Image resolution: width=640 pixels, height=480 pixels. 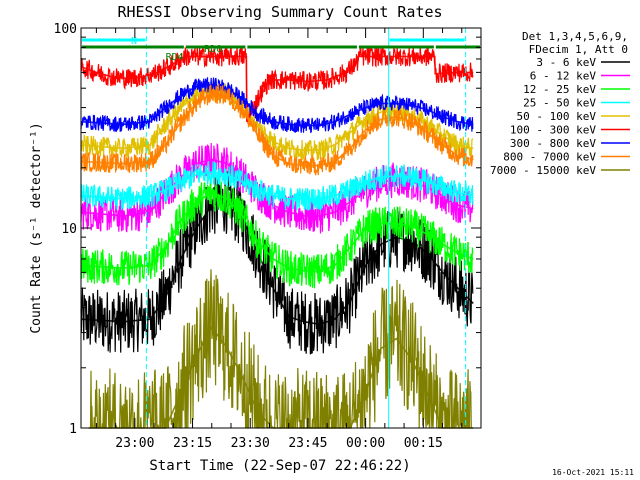 I want to click on legend-entry-6: 300 - 800 keV, so click(x=553, y=143).